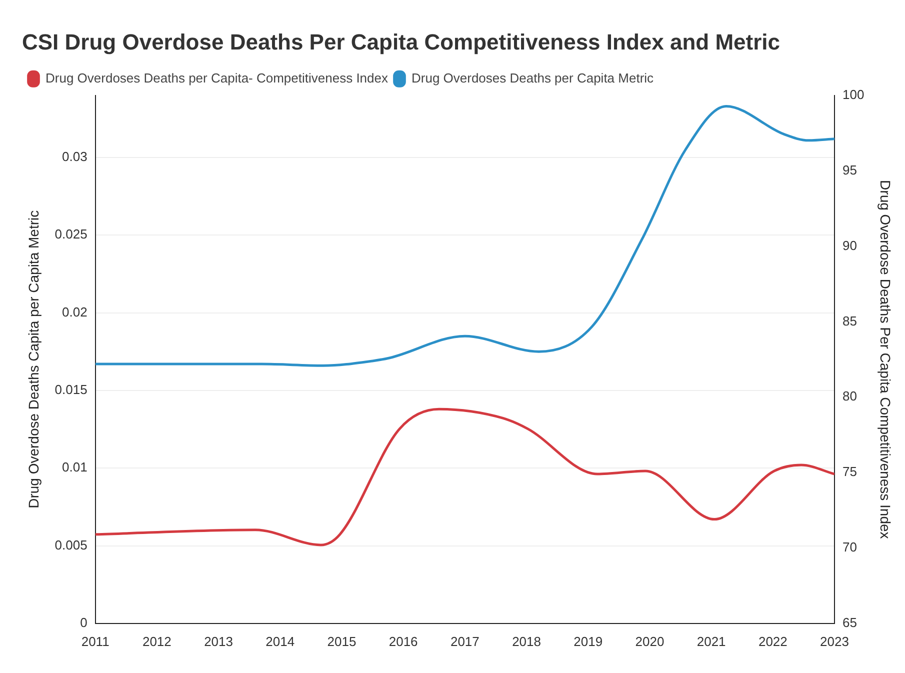  What do you see at coordinates (341, 641) in the screenshot?
I see `x-tick-label: 2015` at bounding box center [341, 641].